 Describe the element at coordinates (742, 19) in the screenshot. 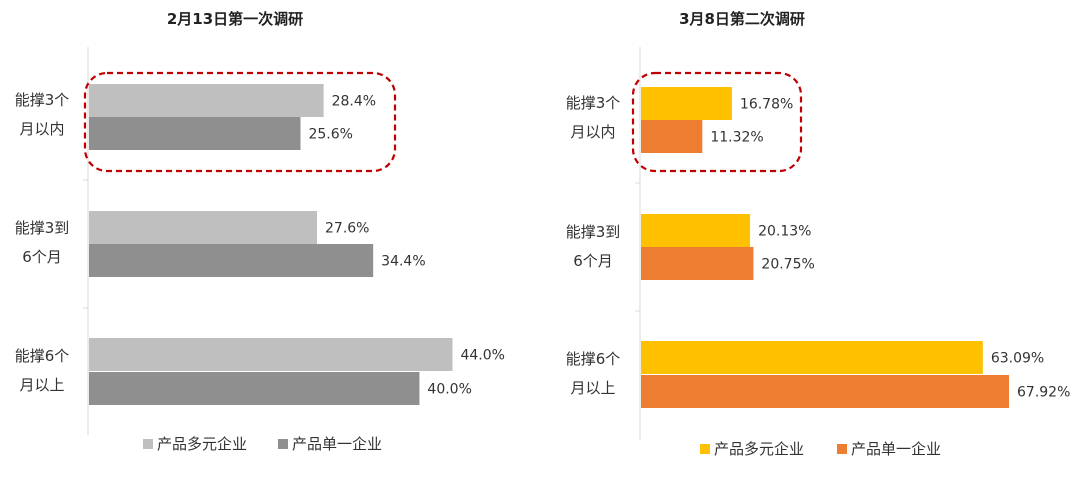

I see `chart-title: 3月8日第二次调研` at that location.